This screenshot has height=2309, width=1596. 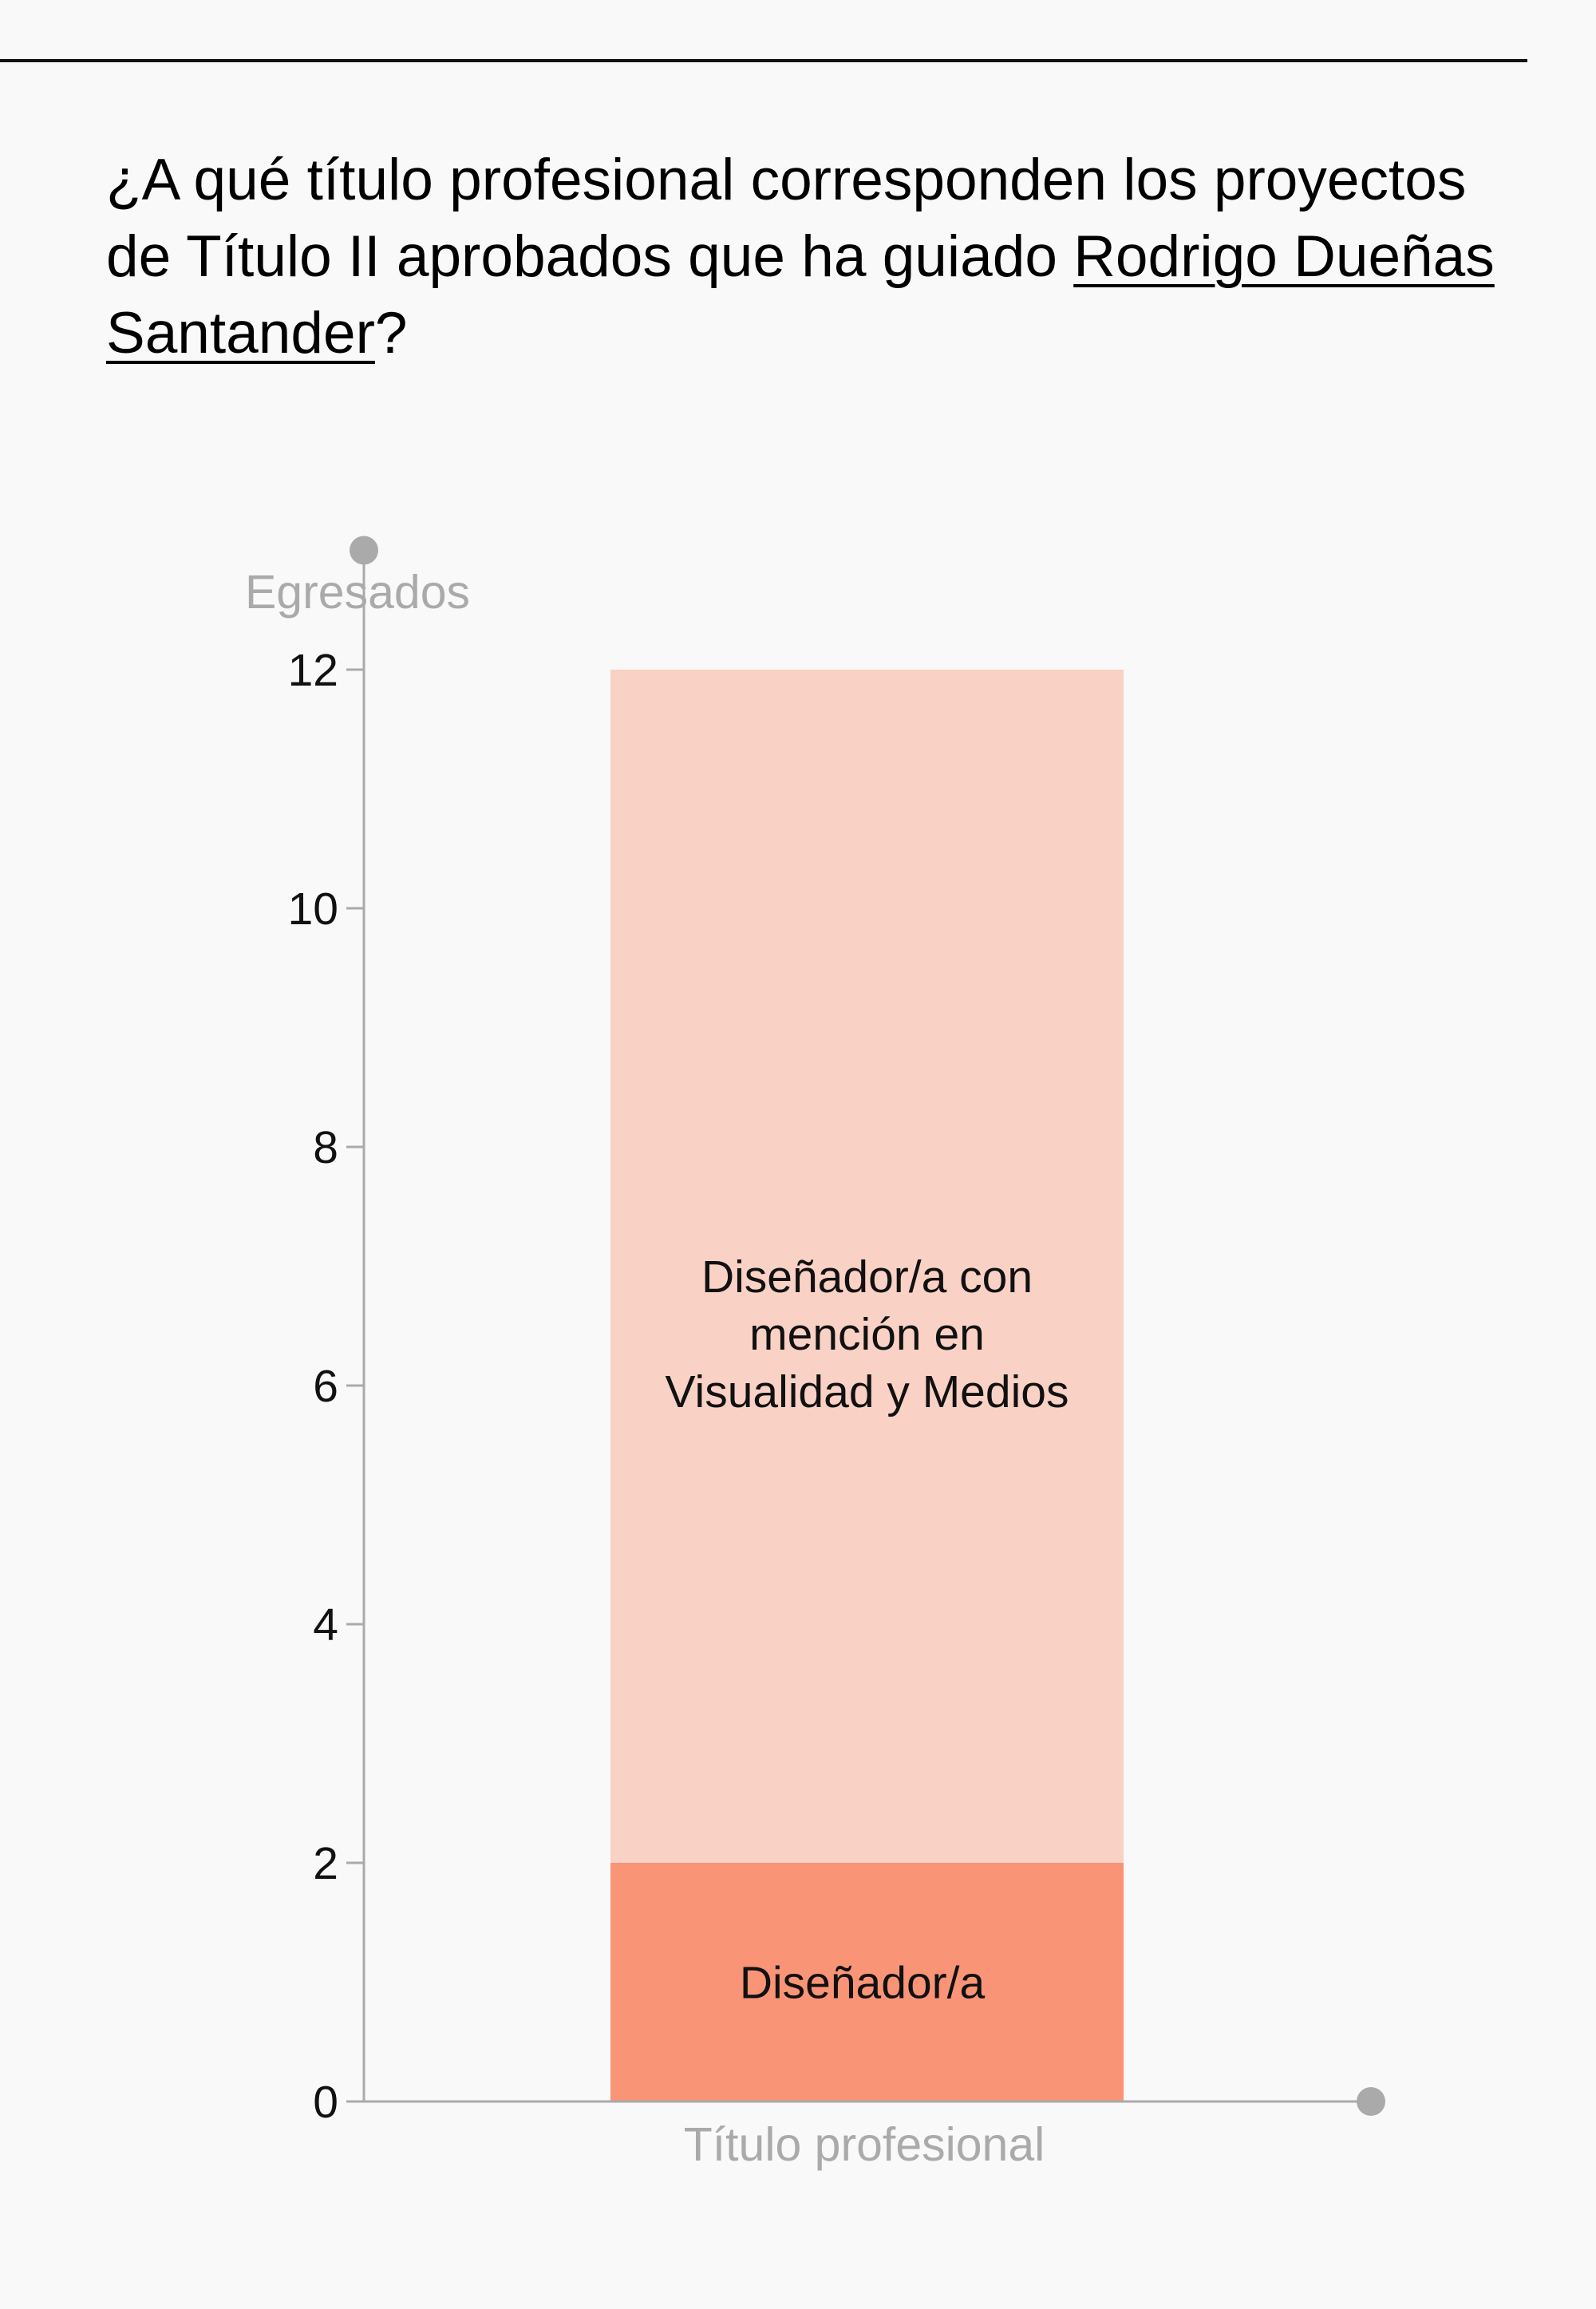 I want to click on question-suffix: ?, so click(x=391, y=333).